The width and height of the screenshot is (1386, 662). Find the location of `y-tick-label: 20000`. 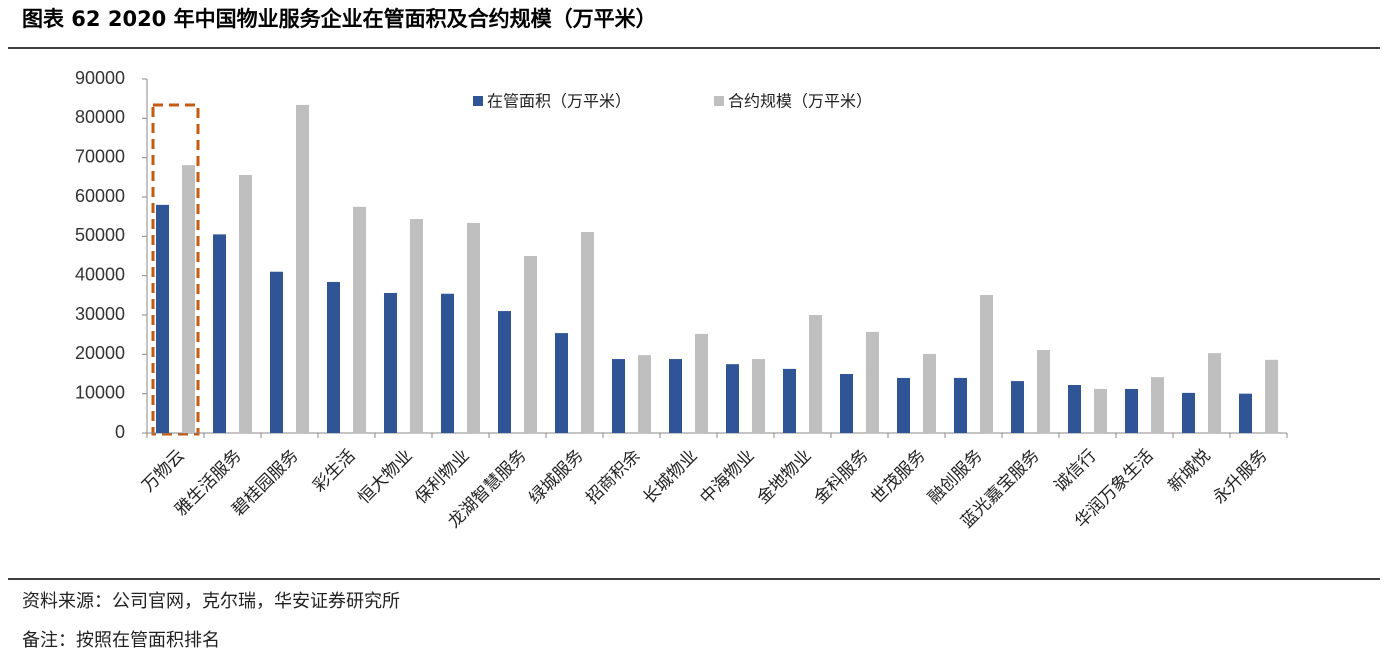

y-tick-label: 20000 is located at coordinates (100, 353).